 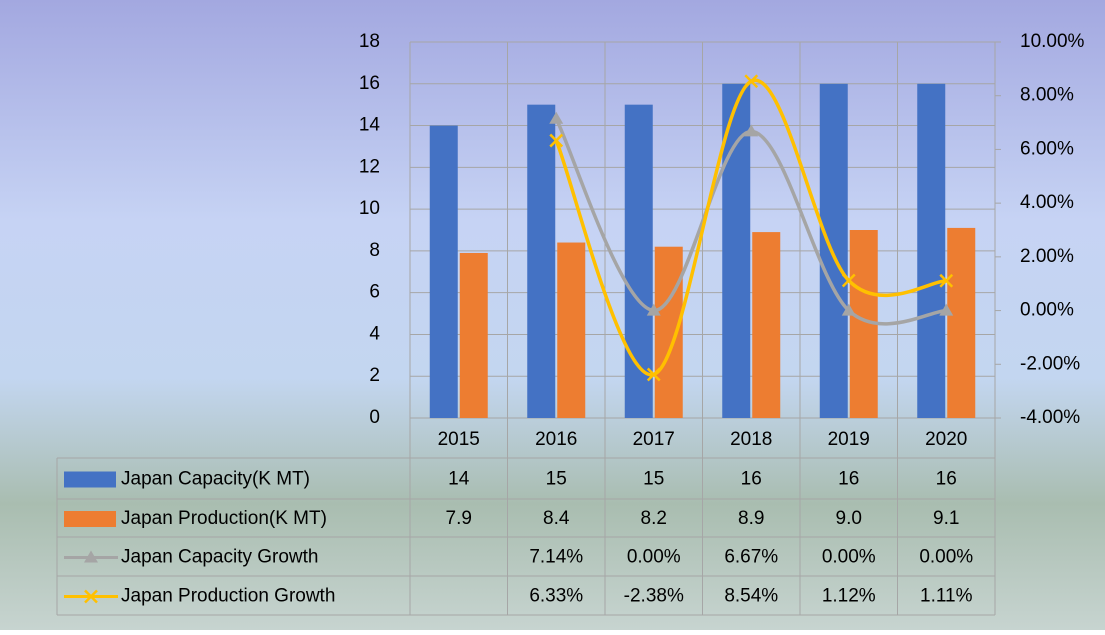 What do you see at coordinates (1047, 95) in the screenshot?
I see `y2-tick-label: 8.00%` at bounding box center [1047, 95].